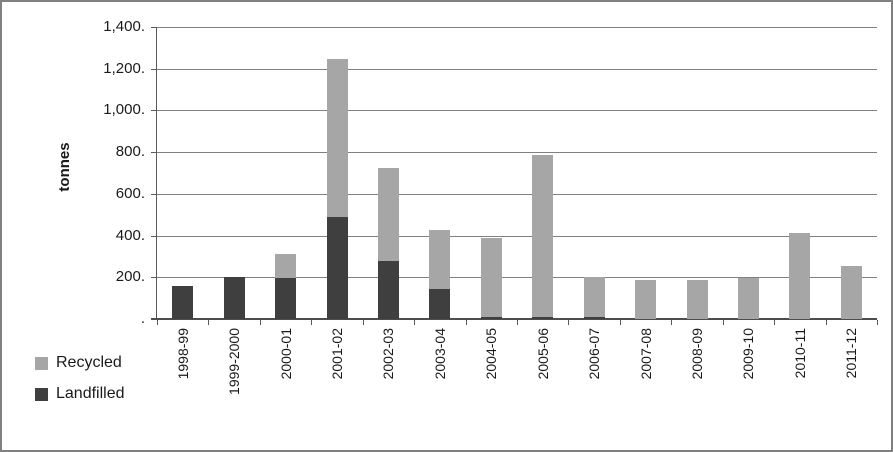 The width and height of the screenshot is (893, 452). Describe the element at coordinates (234, 361) in the screenshot. I see `x-tick-label: 1999-2000` at that location.